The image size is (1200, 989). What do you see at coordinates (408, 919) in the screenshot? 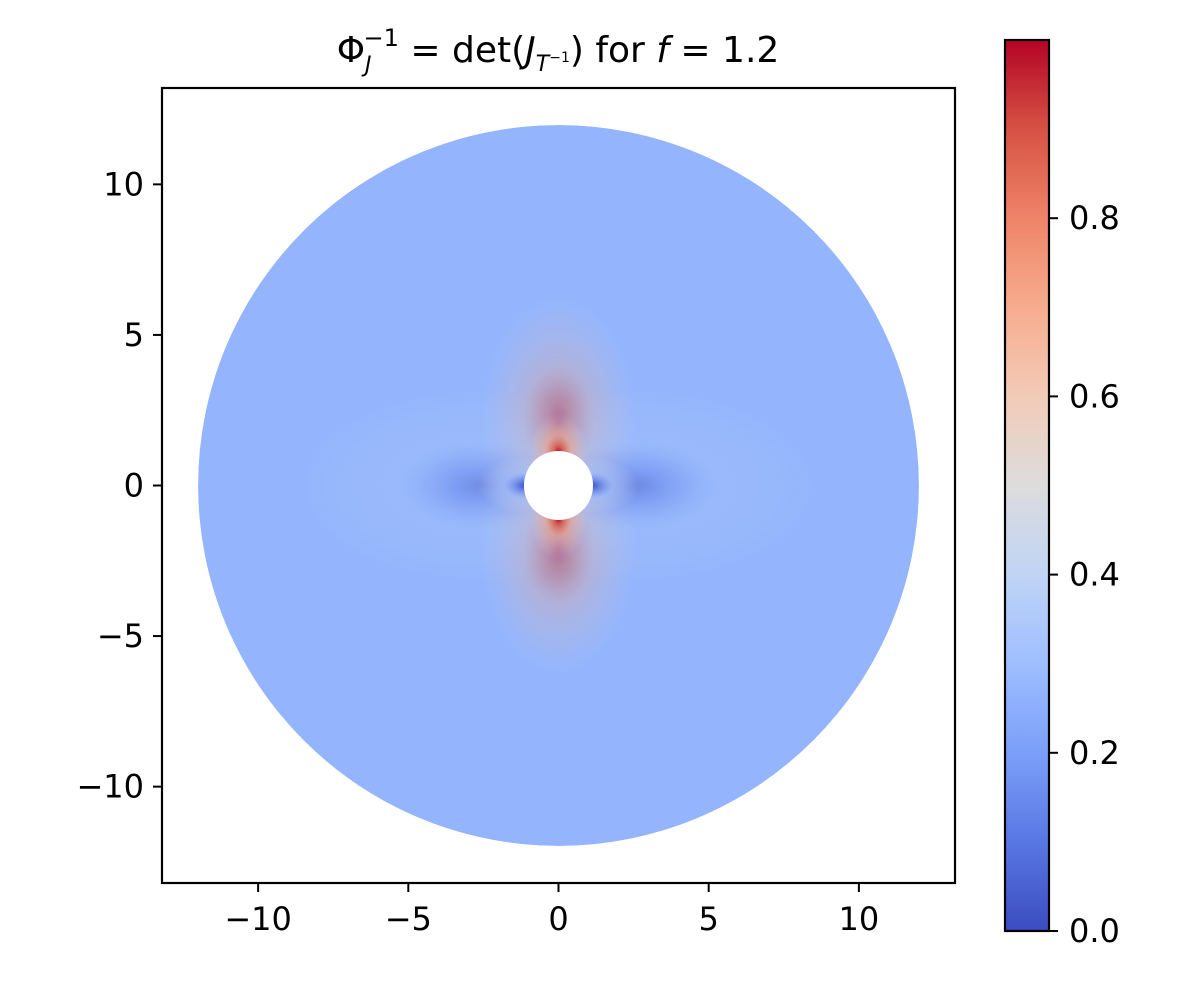
I see `x-tick-label: −5` at bounding box center [408, 919].